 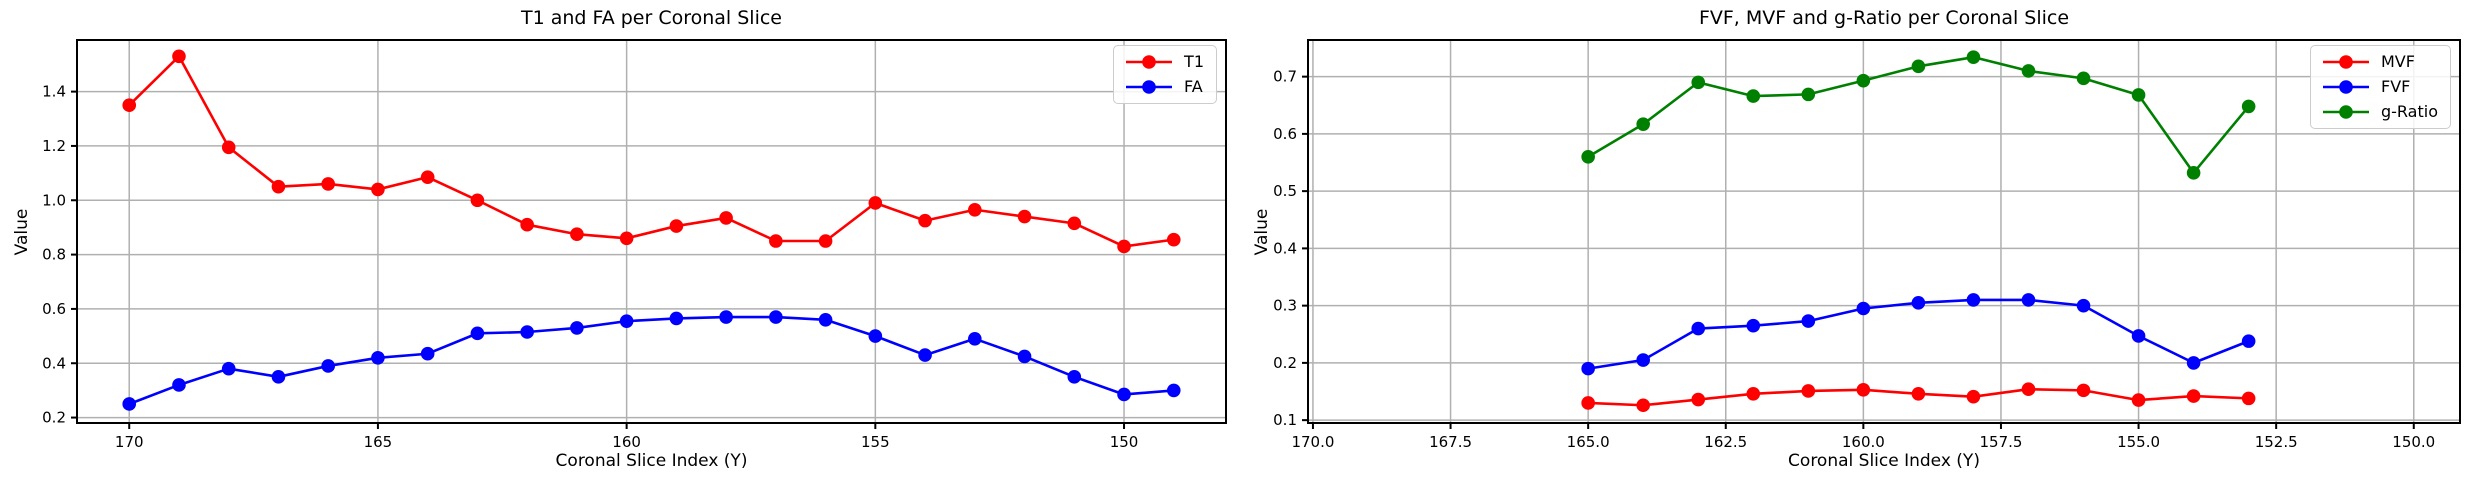 I want to click on legend-label: g-Ratio, so click(x=2409, y=111).